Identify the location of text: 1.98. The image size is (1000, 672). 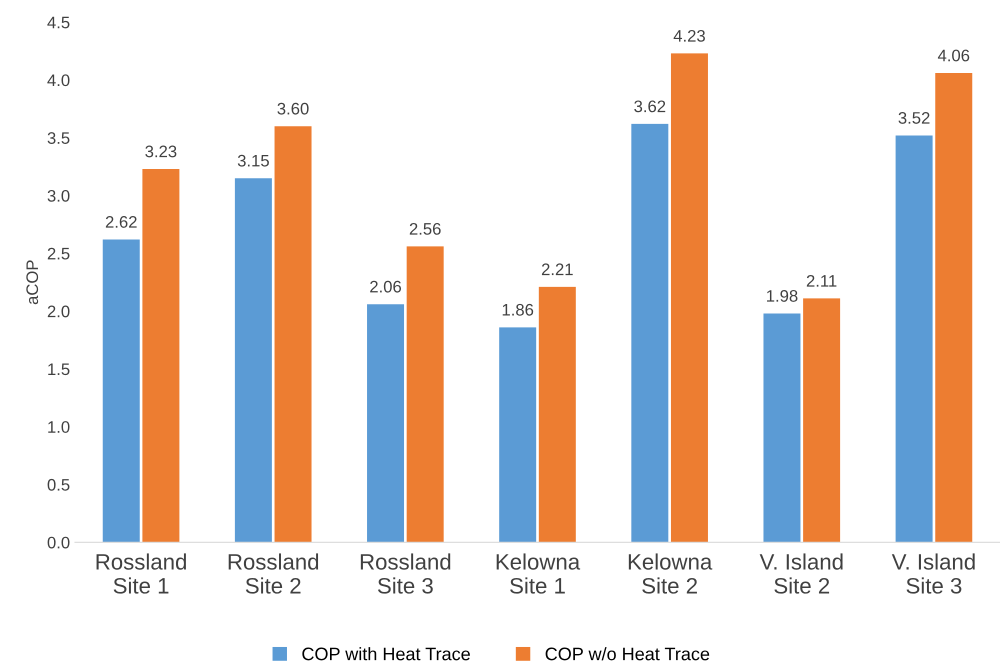
(782, 296).